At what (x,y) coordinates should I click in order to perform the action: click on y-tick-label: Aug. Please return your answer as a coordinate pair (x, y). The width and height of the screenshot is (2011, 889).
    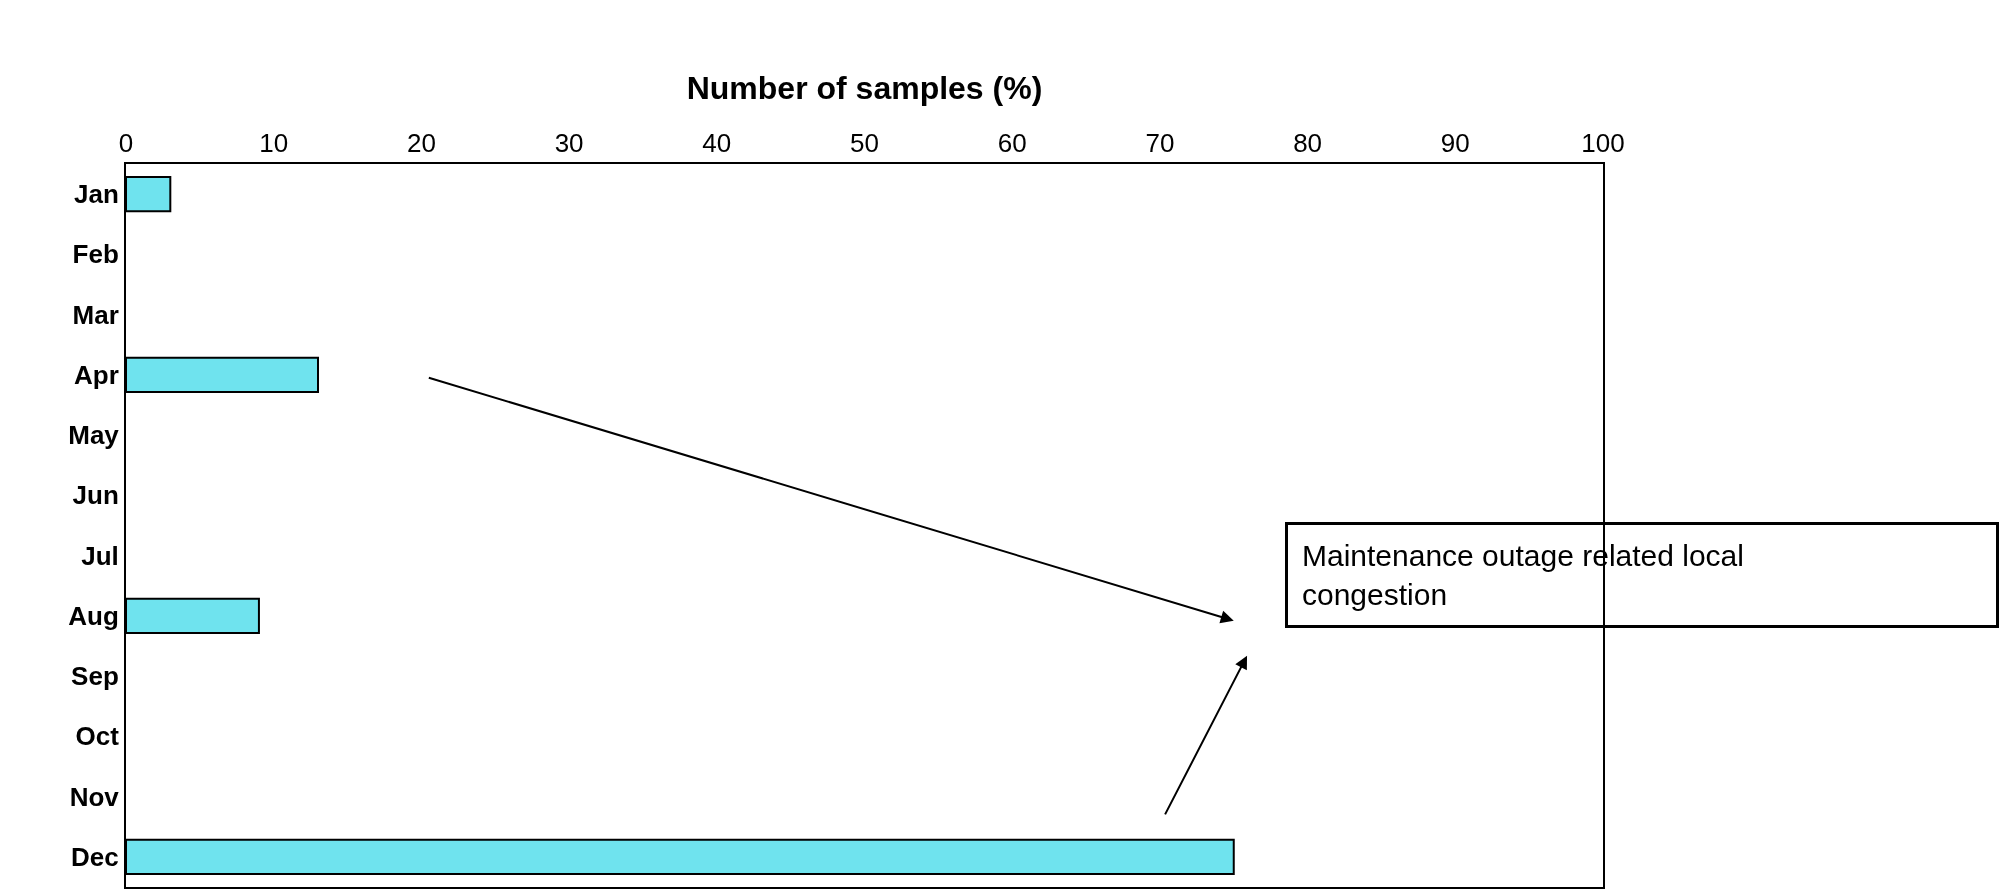
    Looking at the image, I should click on (93, 615).